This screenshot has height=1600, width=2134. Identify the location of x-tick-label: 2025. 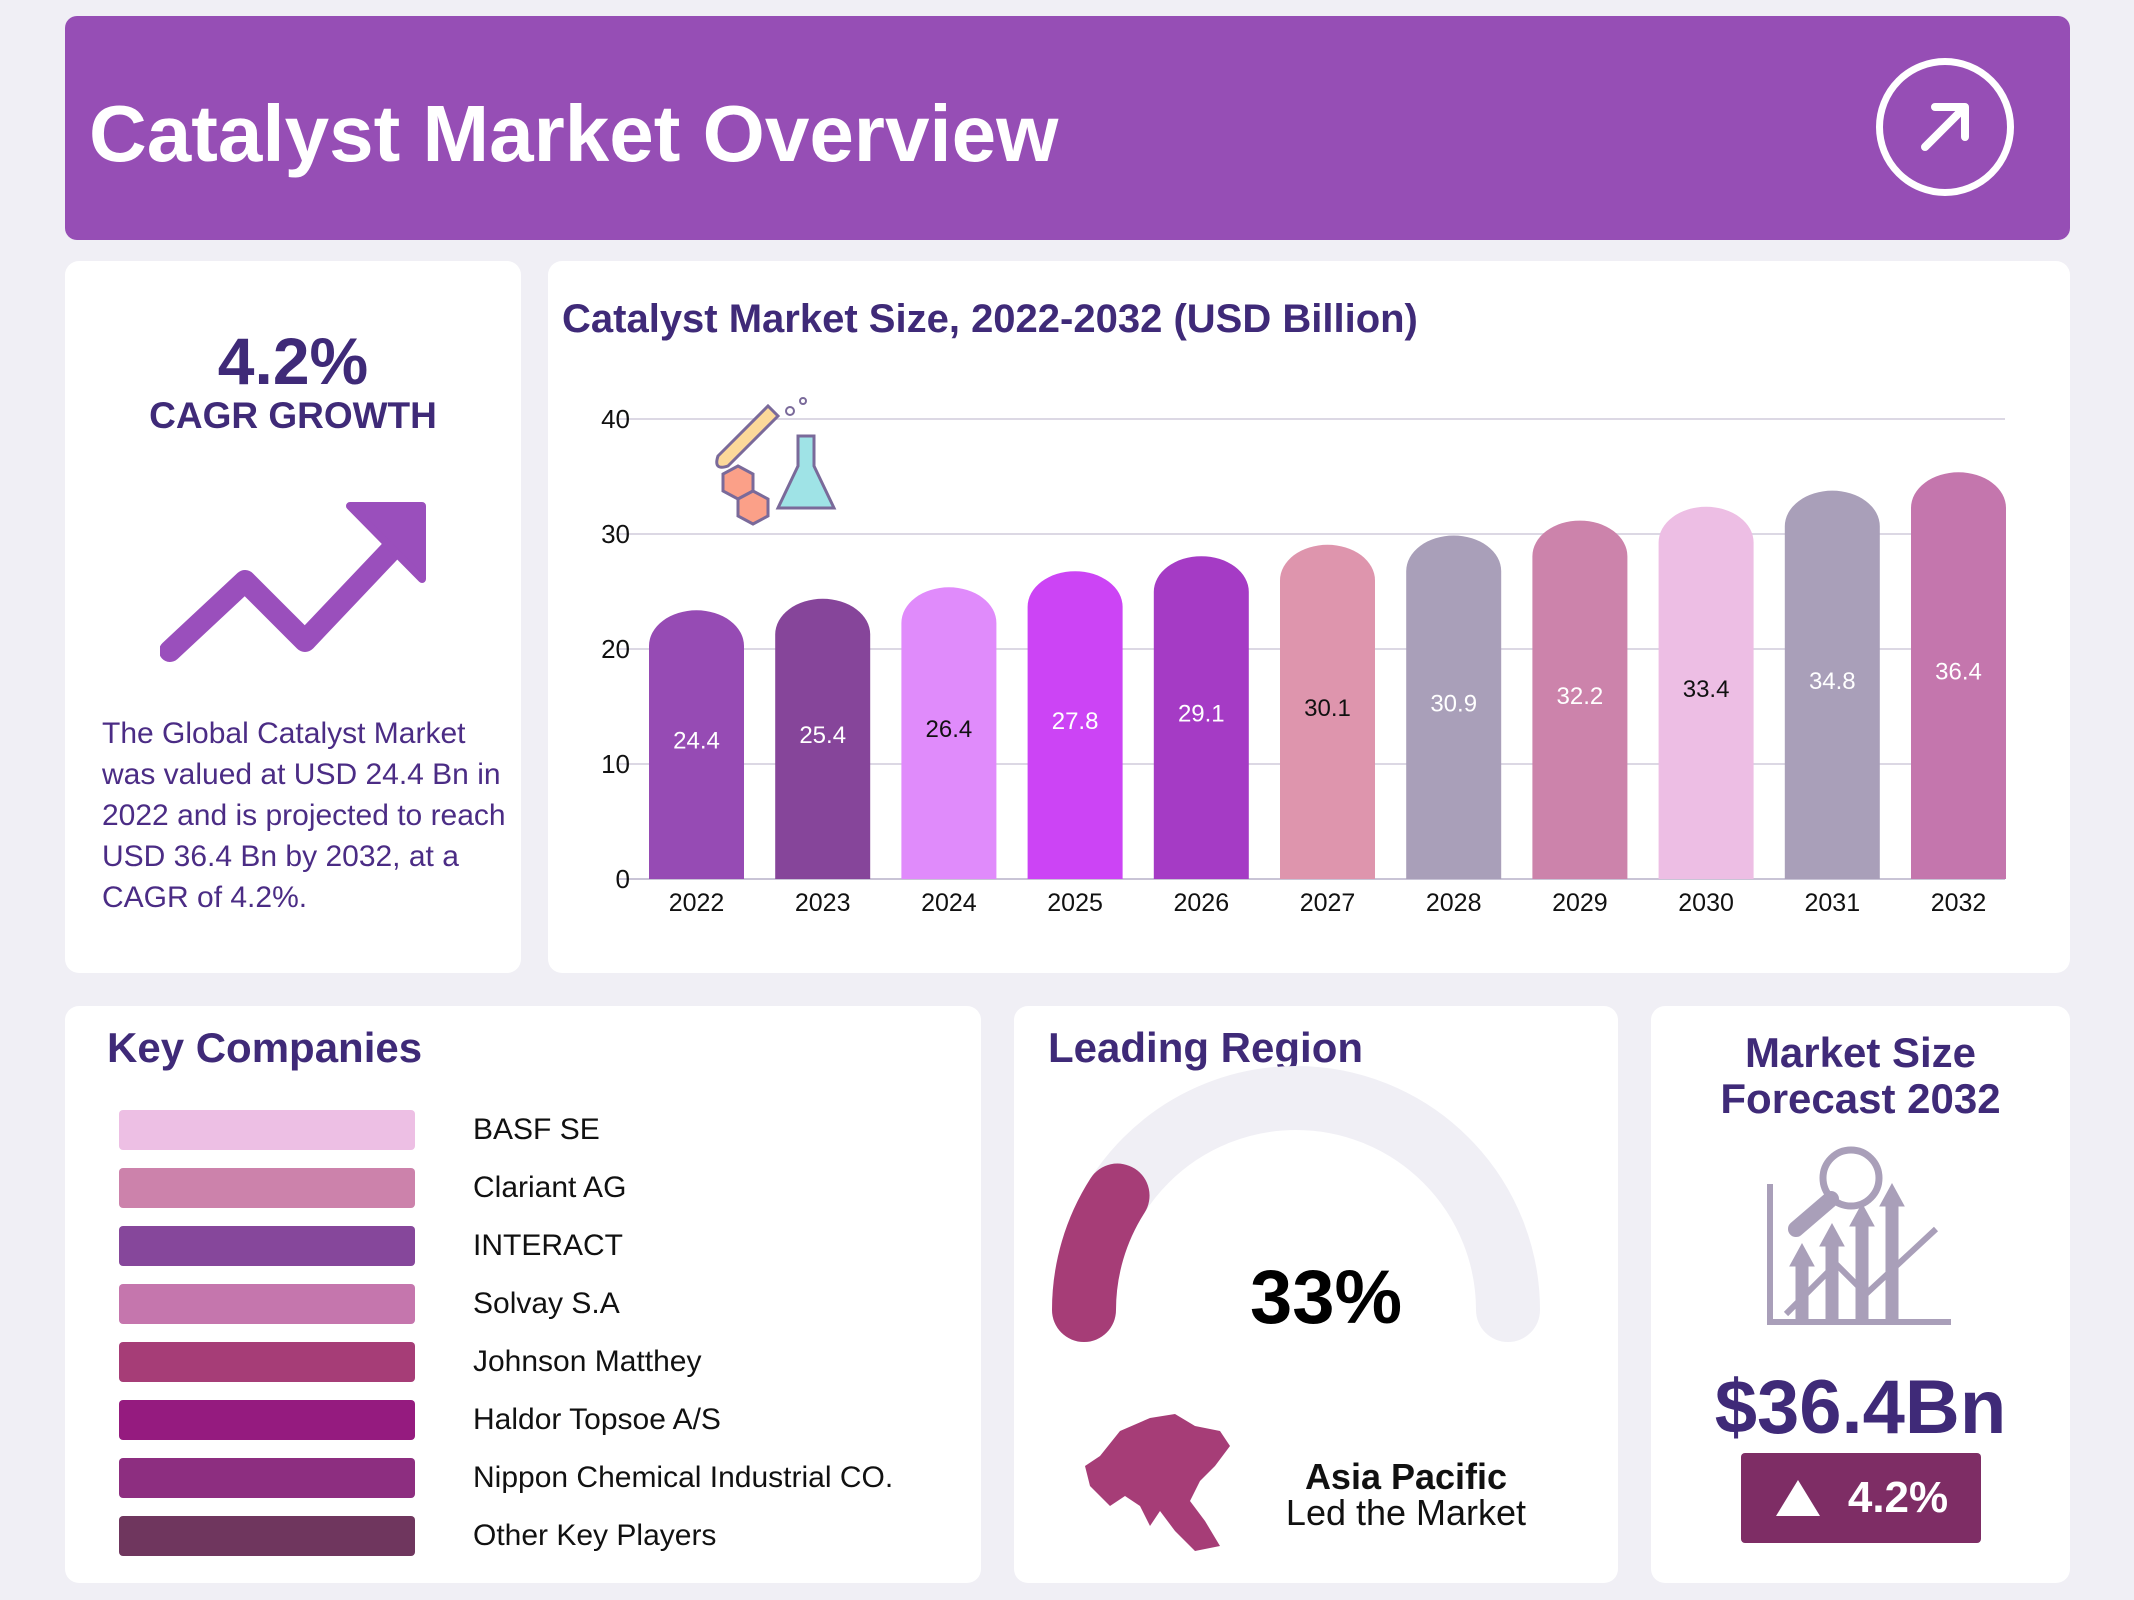
(1075, 903).